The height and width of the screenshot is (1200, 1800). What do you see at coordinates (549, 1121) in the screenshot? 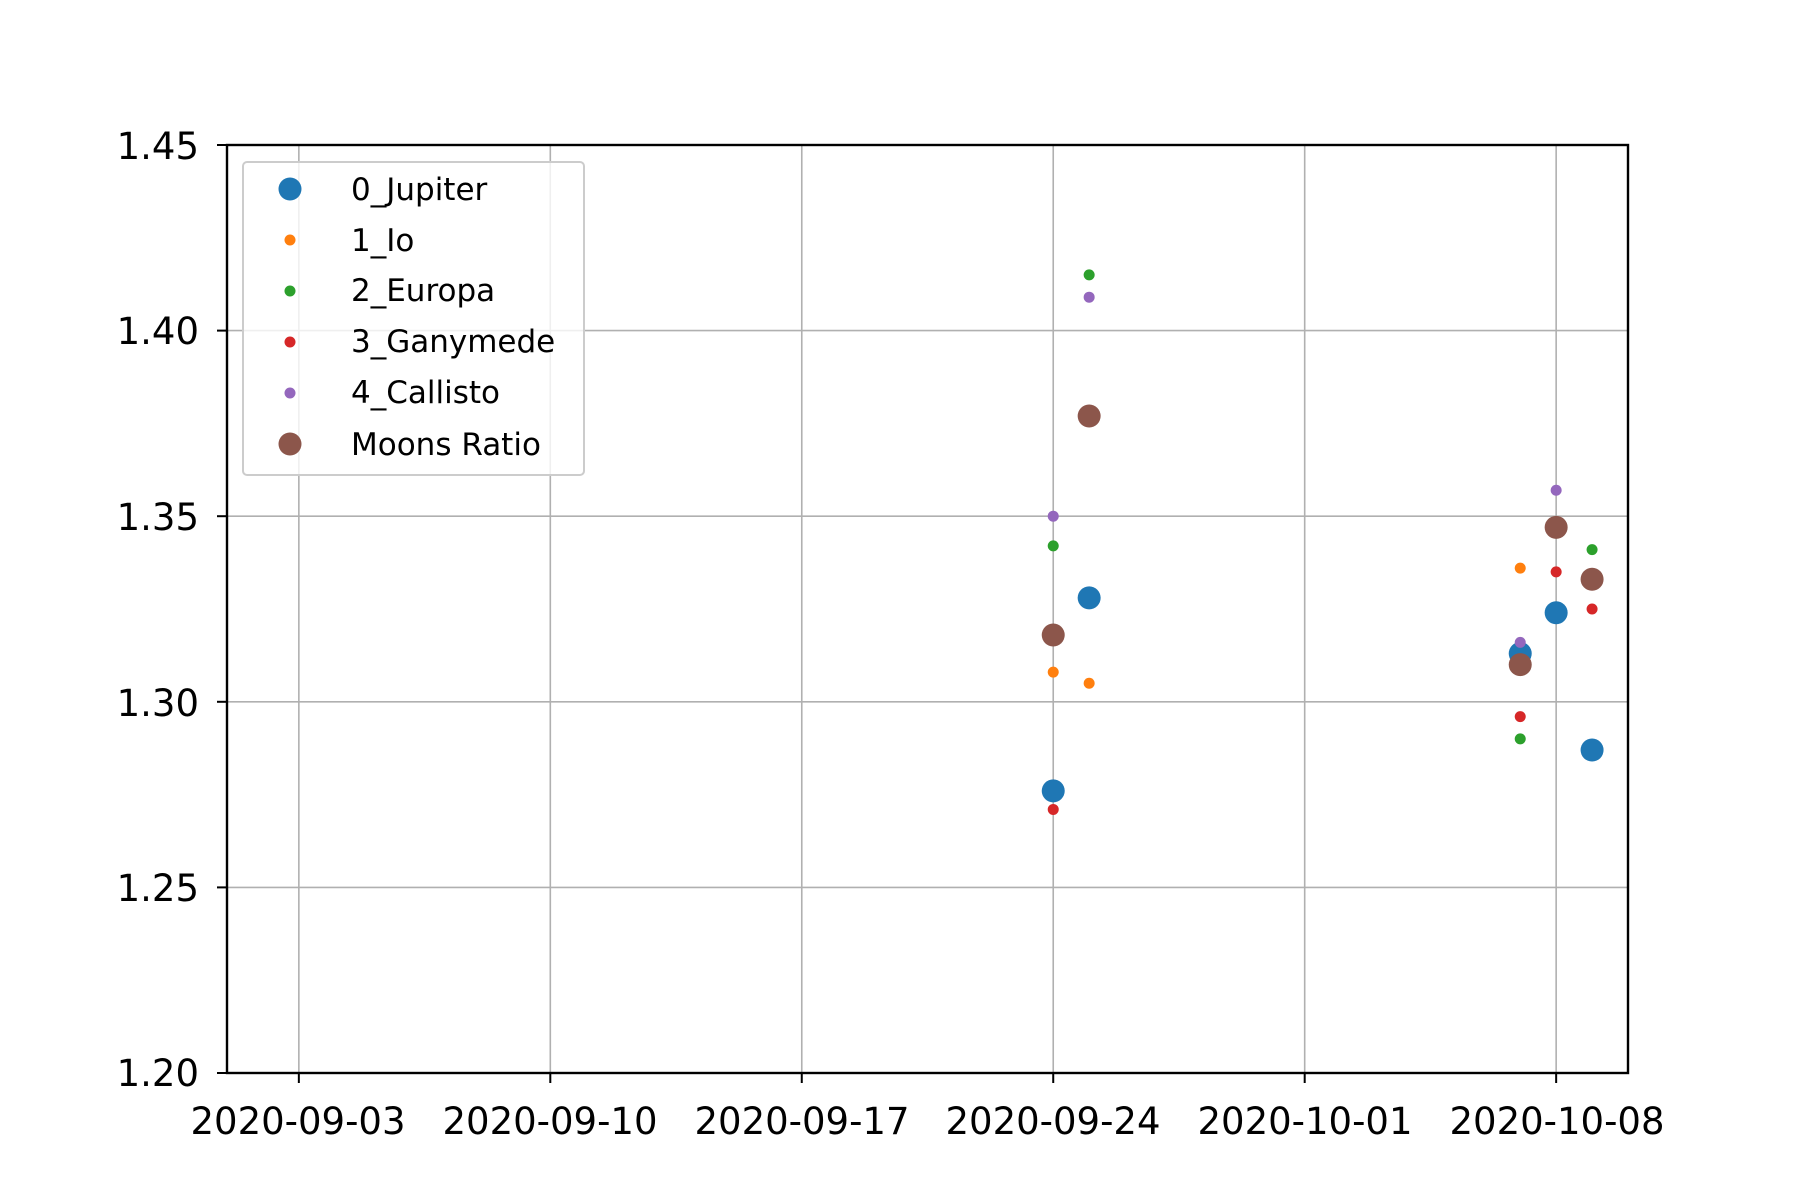
I see `x-tick-label-1: 2020-09-10` at bounding box center [549, 1121].